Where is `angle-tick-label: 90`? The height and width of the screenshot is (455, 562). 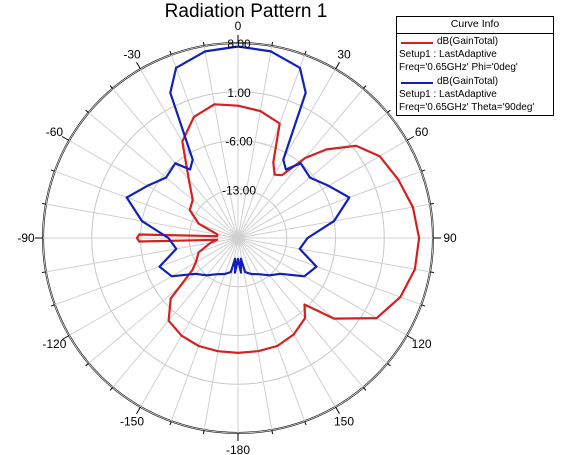 angle-tick-label: 90 is located at coordinates (450, 238).